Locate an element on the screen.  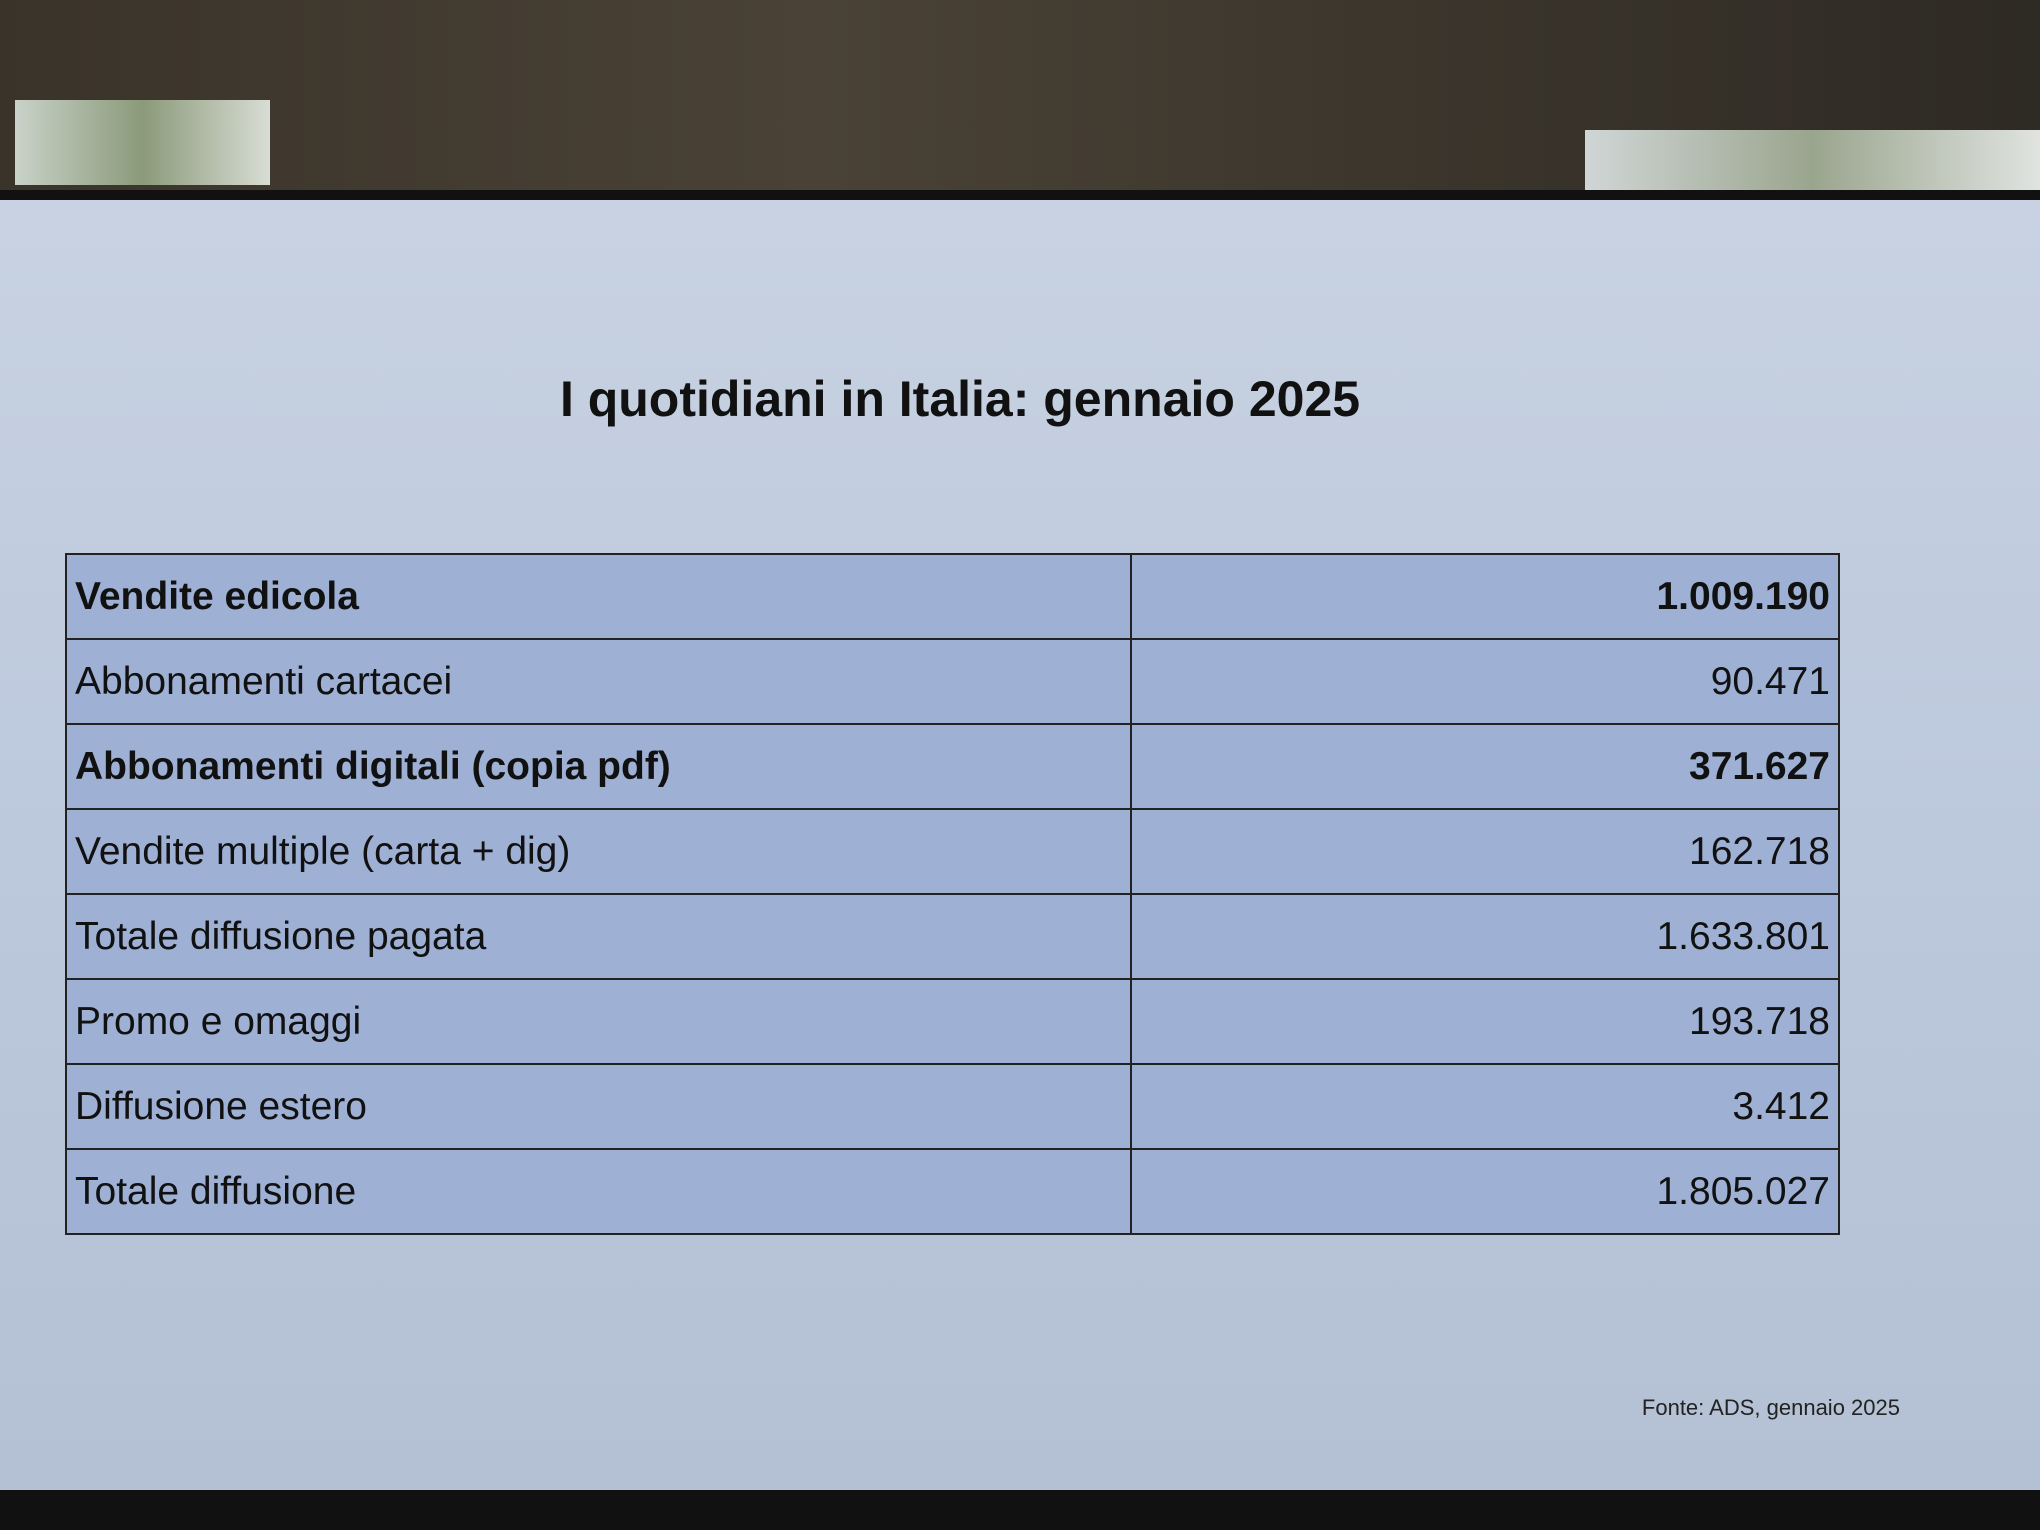
row-value: 193.718 is located at coordinates (1485, 1021).